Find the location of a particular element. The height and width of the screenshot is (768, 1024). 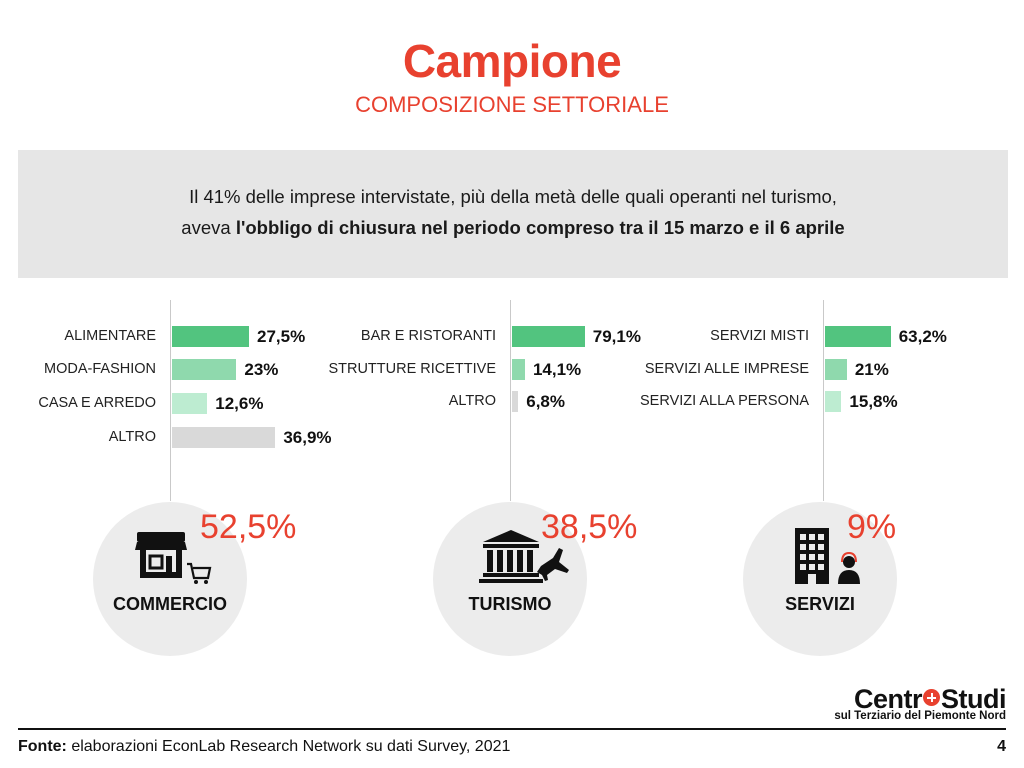

logo-cross-icon is located at coordinates (931, 697).